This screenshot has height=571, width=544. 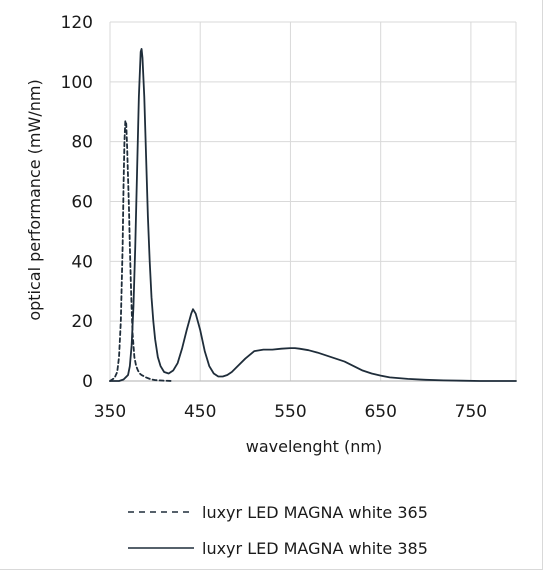 What do you see at coordinates (471, 412) in the screenshot?
I see `x-tick-label-750: 750` at bounding box center [471, 412].